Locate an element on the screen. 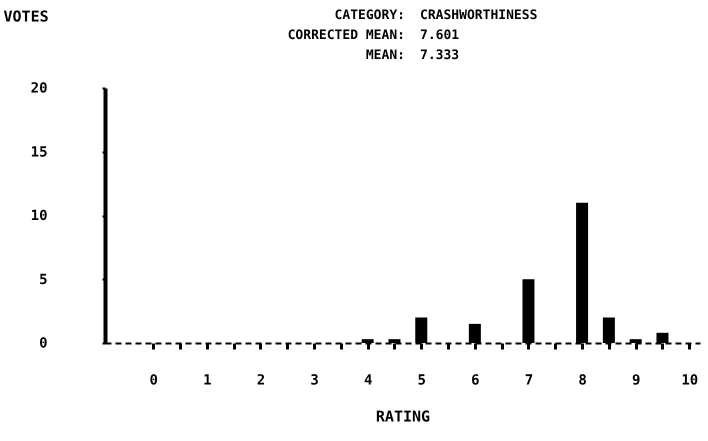 The image size is (708, 441). x-tick-label: 8 is located at coordinates (582, 380).